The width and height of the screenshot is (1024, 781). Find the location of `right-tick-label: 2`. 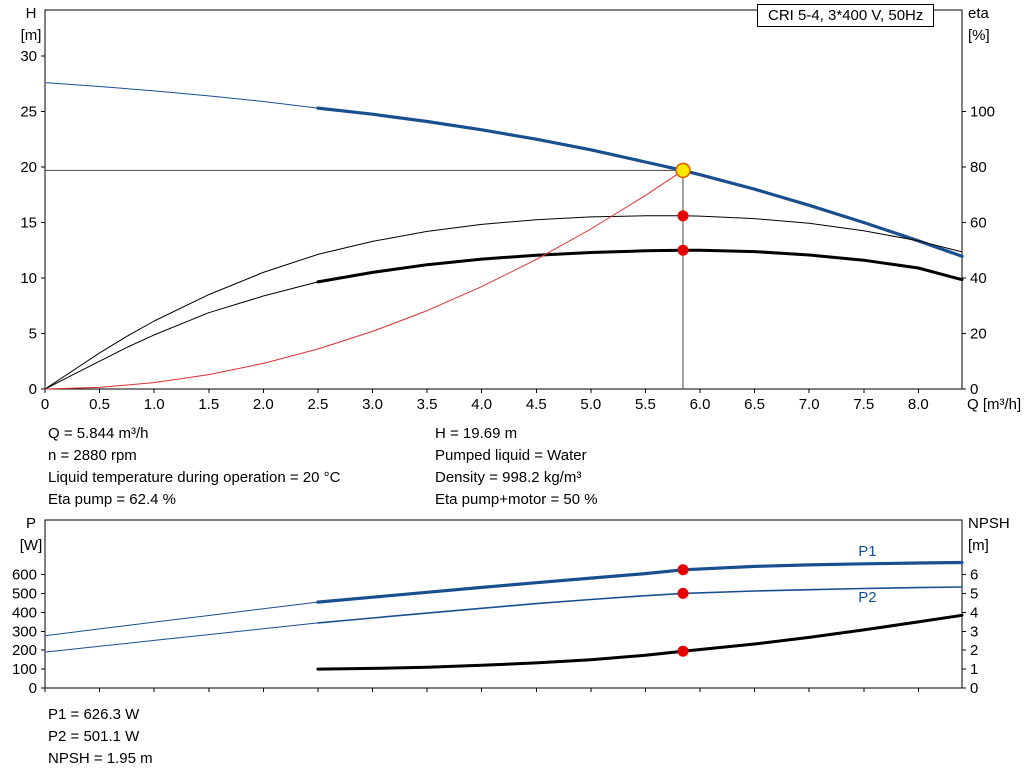

right-tick-label: 2 is located at coordinates (974, 650).